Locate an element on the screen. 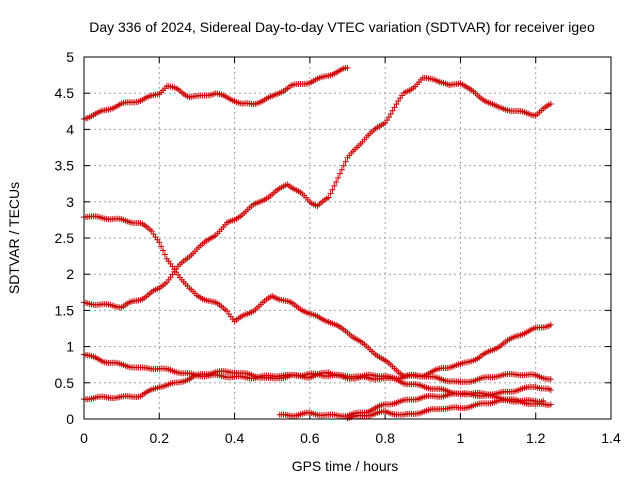  series-s6 is located at coordinates (415, 401).